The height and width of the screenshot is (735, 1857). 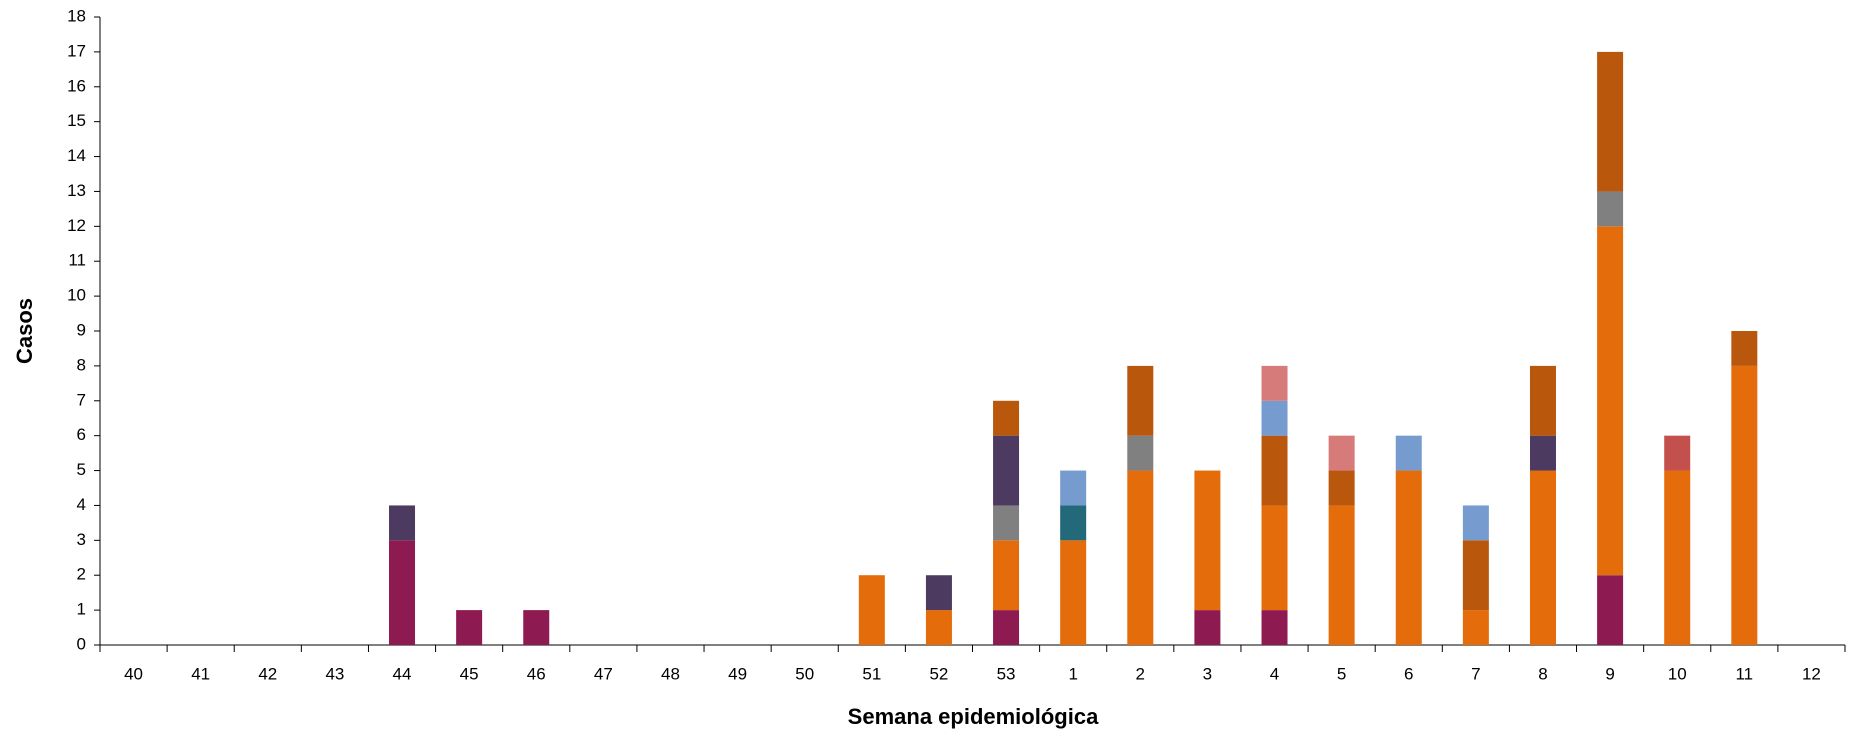 I want to click on y-tick-label: 5, so click(x=81, y=469).